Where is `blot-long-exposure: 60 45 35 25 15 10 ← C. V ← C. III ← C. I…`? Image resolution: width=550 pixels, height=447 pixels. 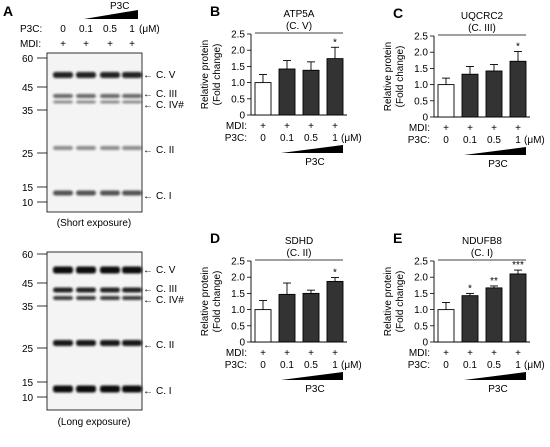
blot-long-exposure: 60 45 35 25 15 10 ← C. V ← C. III ← C. I… is located at coordinates (103, 339).